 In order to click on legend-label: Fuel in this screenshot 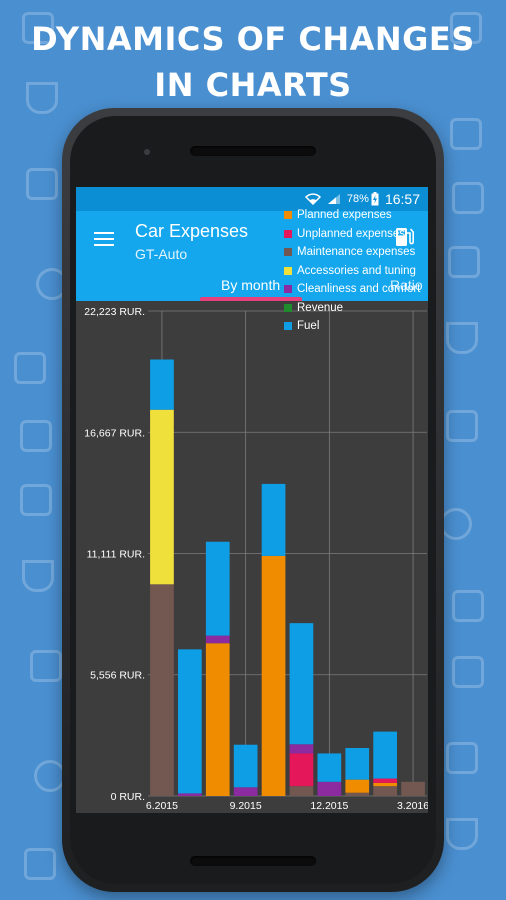, I will do `click(308, 326)`.